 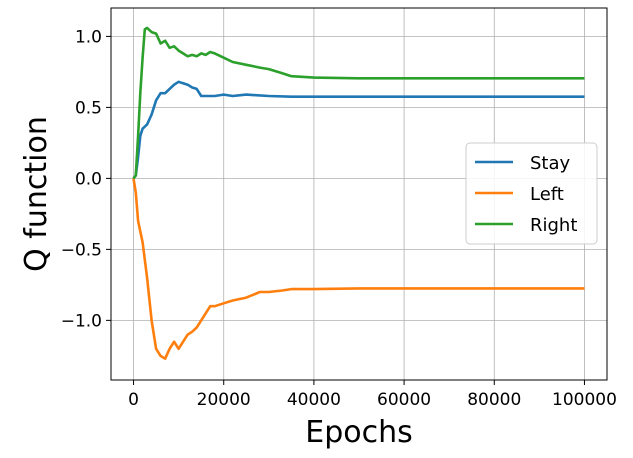 What do you see at coordinates (314, 400) in the screenshot?
I see `x-tick-label: 40000` at bounding box center [314, 400].